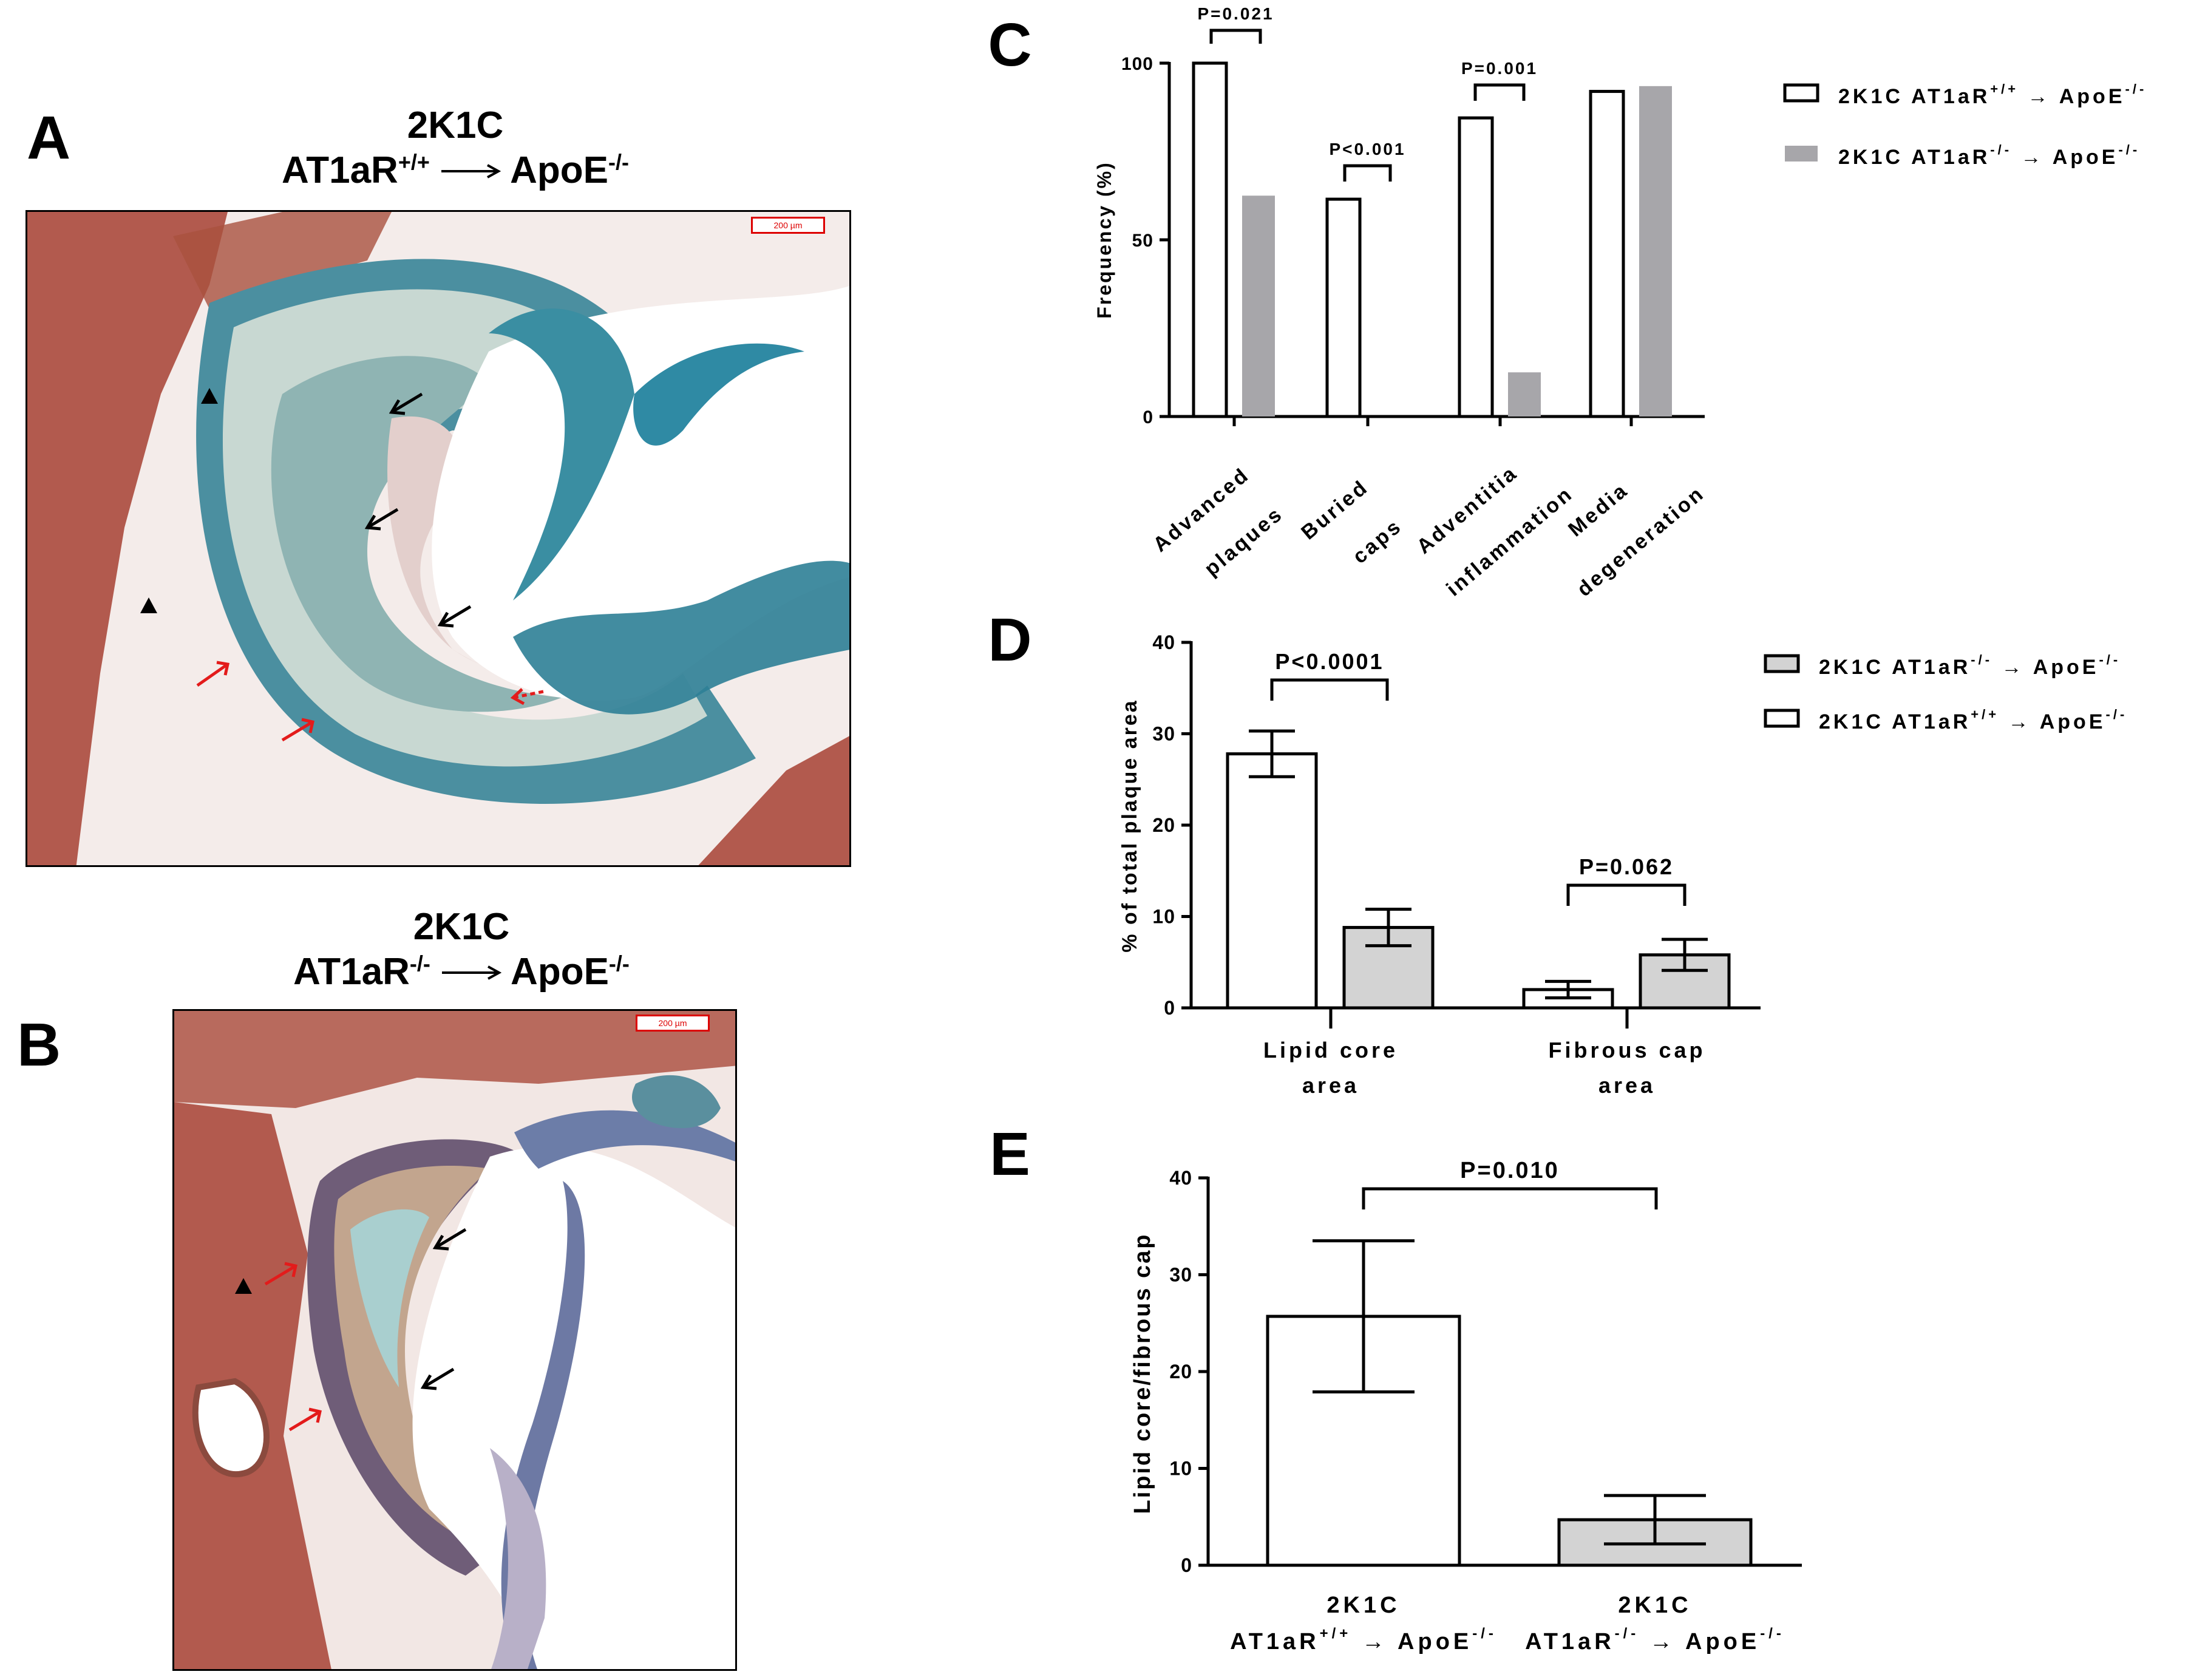 The height and width of the screenshot is (1680, 2191). What do you see at coordinates (1374, 1641) in the screenshot?
I see `panel-e-category-0-arrow: →` at bounding box center [1374, 1641].